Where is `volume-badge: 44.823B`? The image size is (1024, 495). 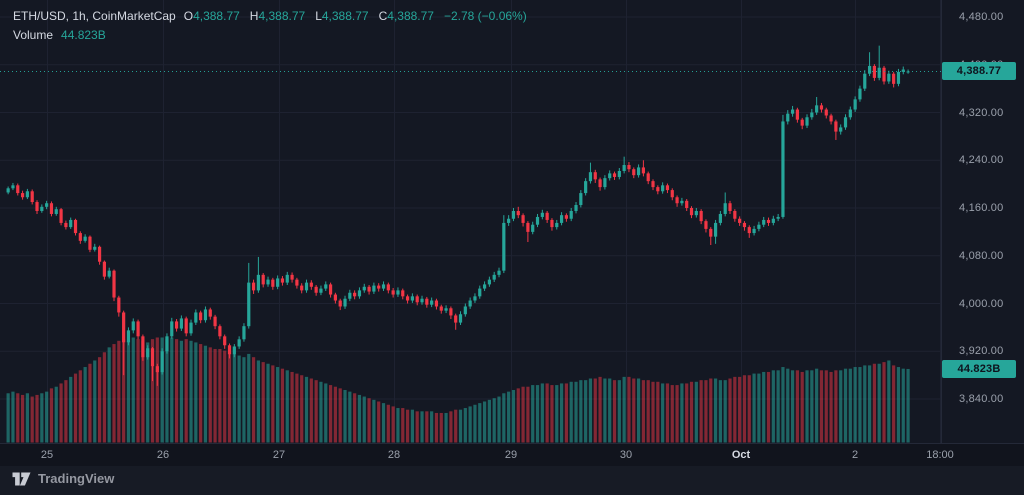 volume-badge: 44.823B is located at coordinates (979, 368).